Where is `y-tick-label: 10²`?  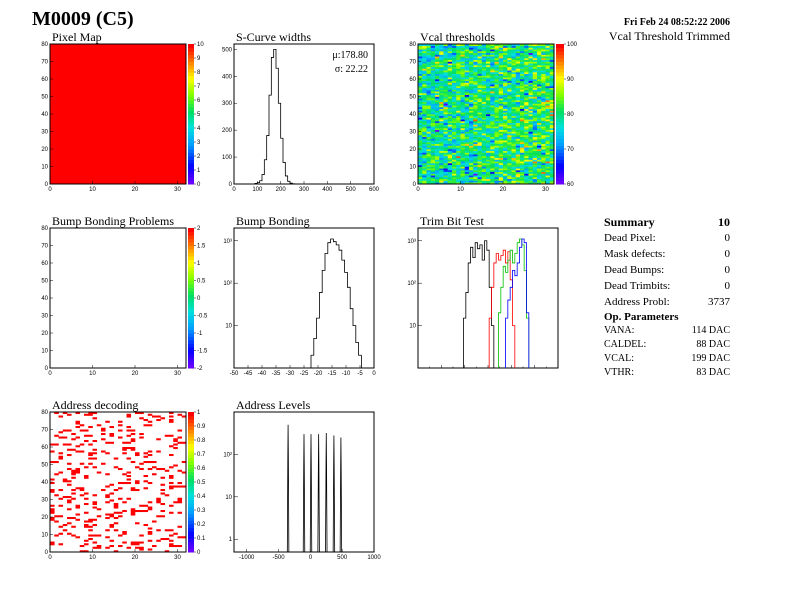
y-tick-label: 10² is located at coordinates (411, 284).